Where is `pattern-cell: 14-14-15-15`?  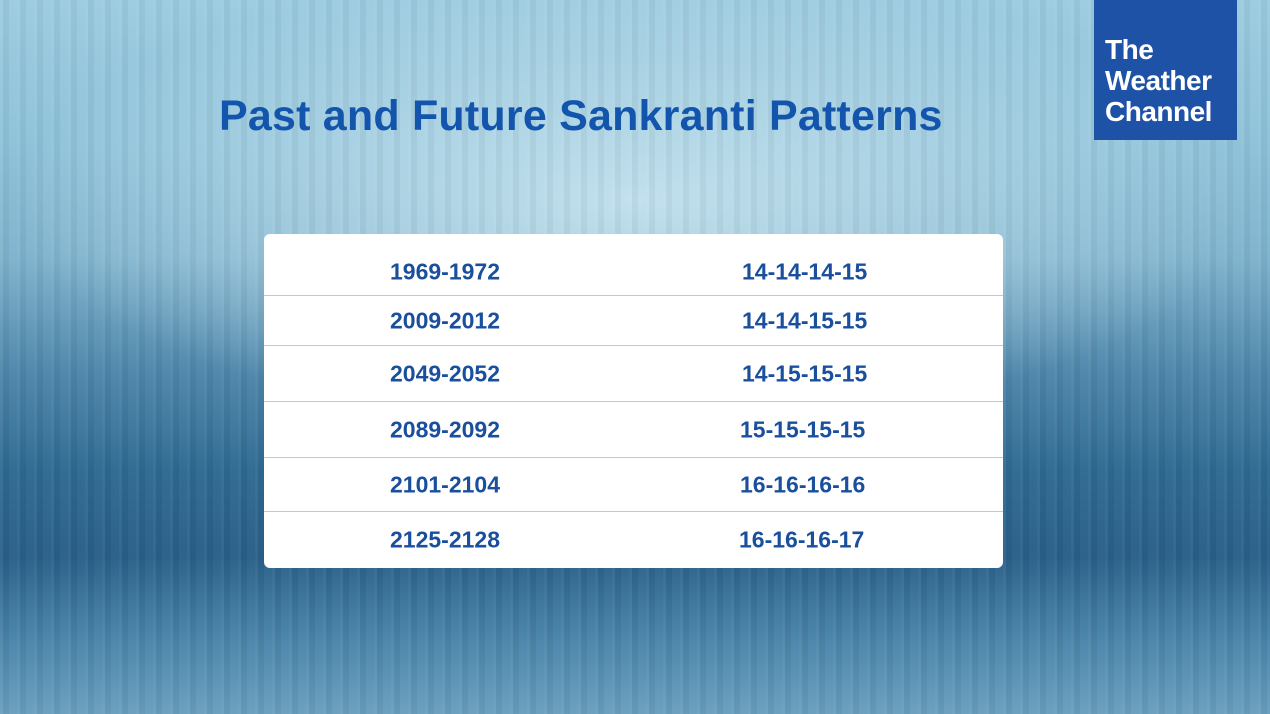 pattern-cell: 14-14-15-15 is located at coordinates (805, 320).